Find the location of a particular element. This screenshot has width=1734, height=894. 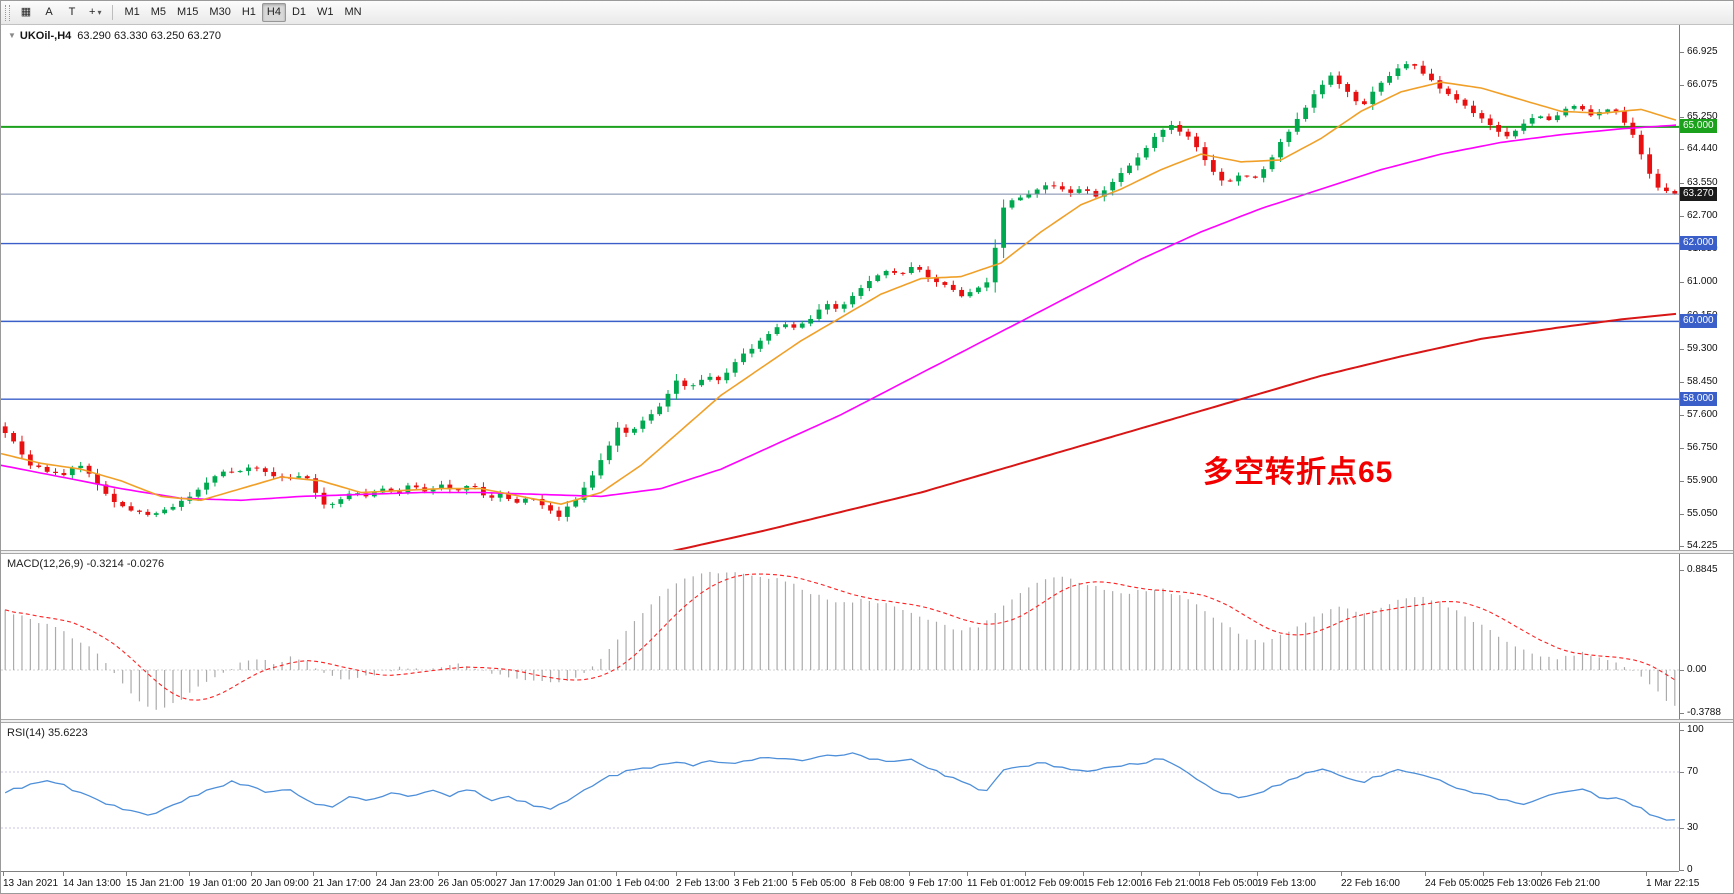

timeframe-button-m15: M15 is located at coordinates (187, 12).